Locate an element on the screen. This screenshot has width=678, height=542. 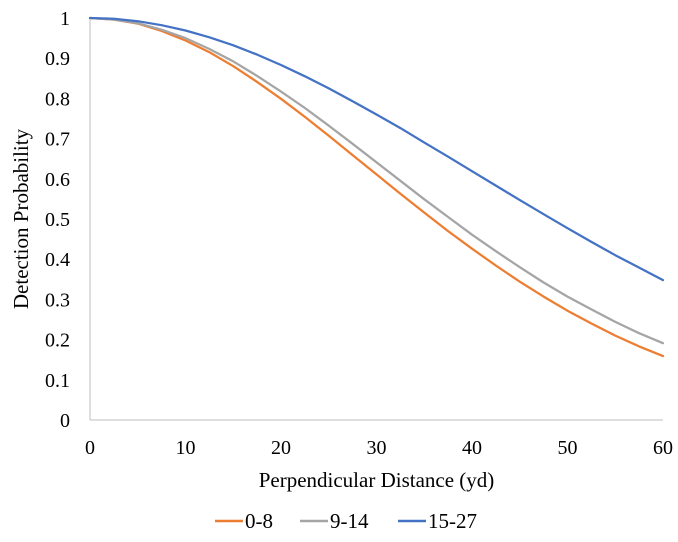
x-tick-label: 40 is located at coordinates (472, 448).